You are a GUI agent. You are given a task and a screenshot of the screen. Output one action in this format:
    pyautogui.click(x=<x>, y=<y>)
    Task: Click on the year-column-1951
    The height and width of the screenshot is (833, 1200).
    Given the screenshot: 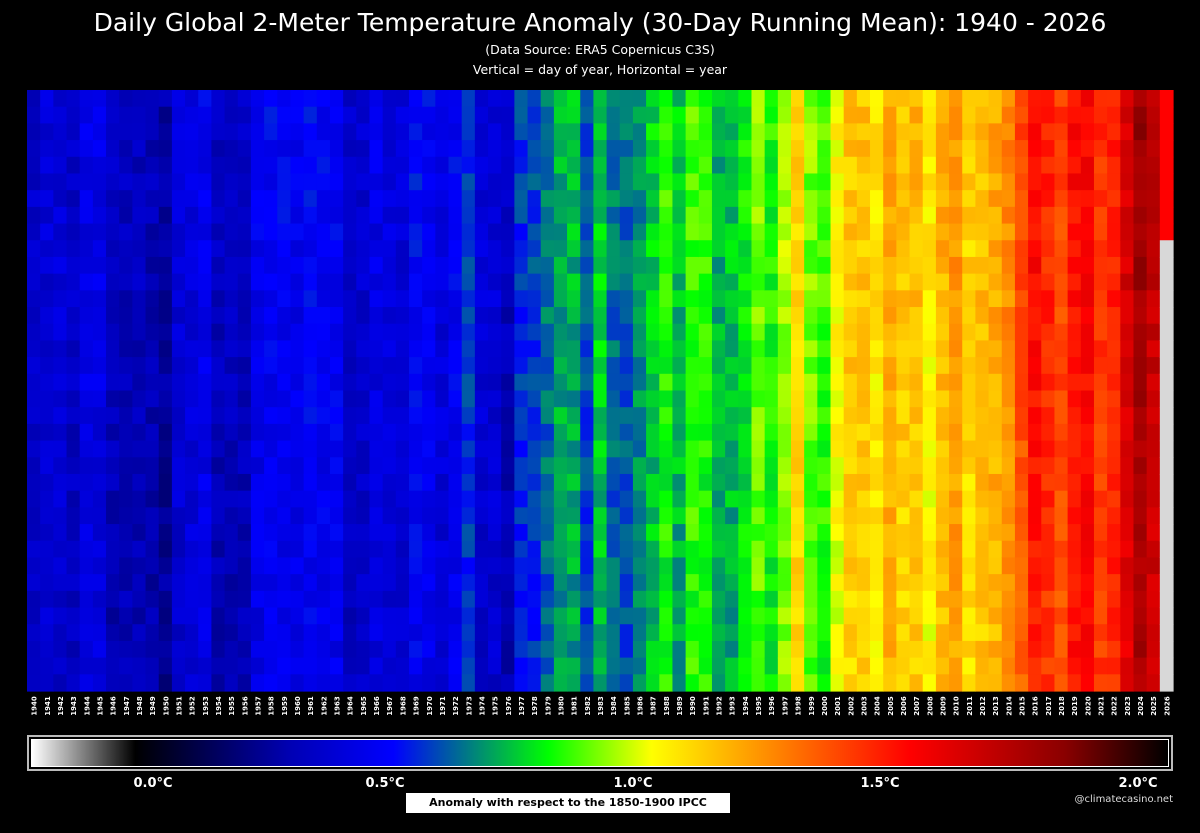 What is the action you would take?
    pyautogui.click(x=178, y=391)
    